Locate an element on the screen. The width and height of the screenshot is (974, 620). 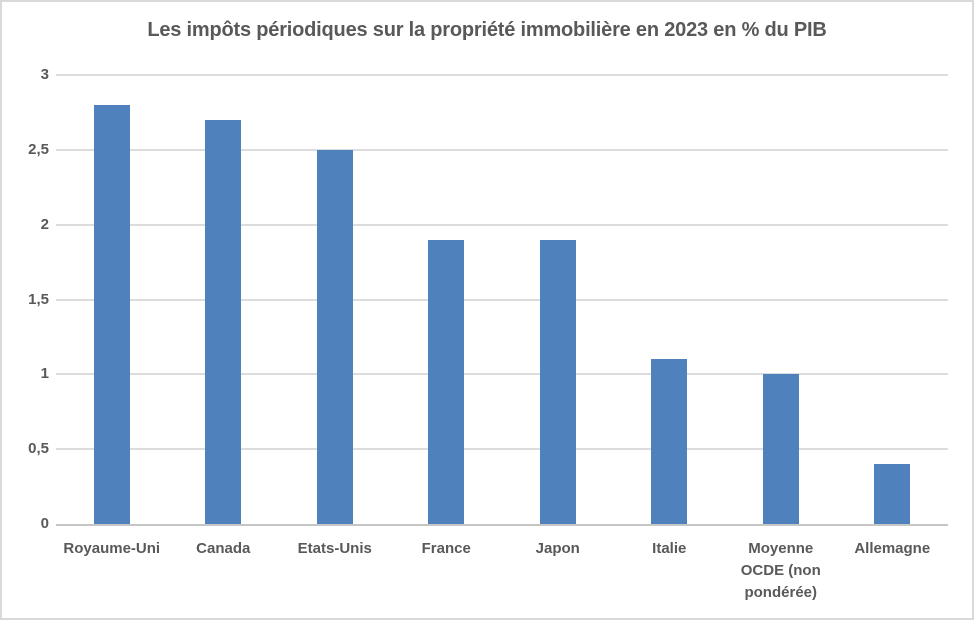
x-category-label: Royaume-Uni is located at coordinates (112, 548).